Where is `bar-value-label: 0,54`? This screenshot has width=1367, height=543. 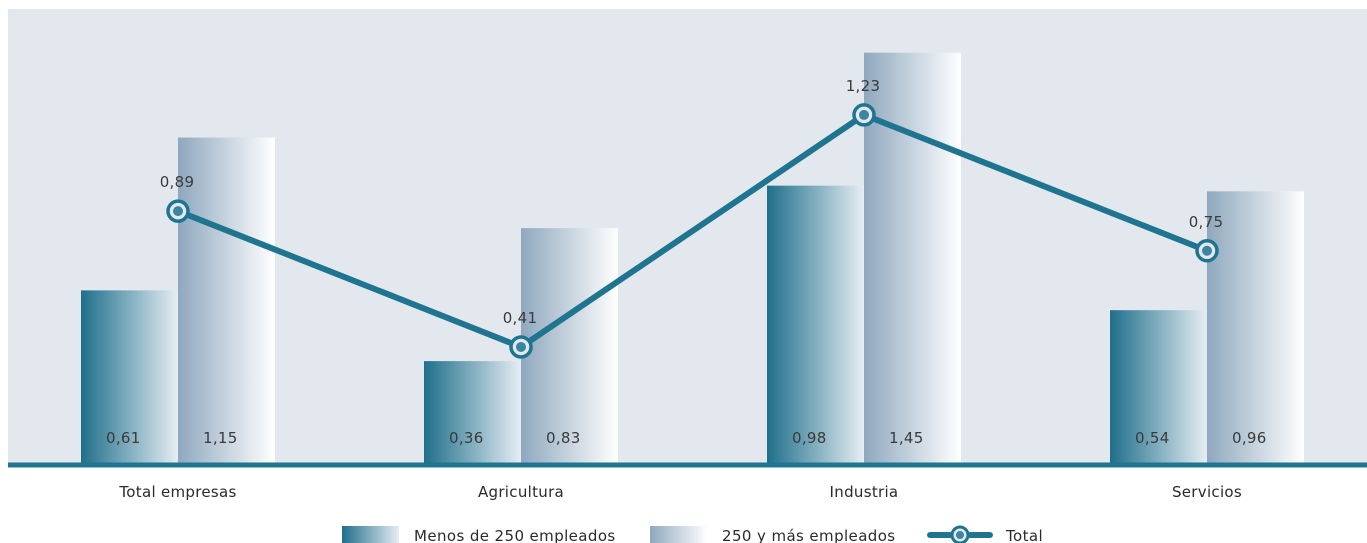
bar-value-label: 0,54 is located at coordinates (1152, 438).